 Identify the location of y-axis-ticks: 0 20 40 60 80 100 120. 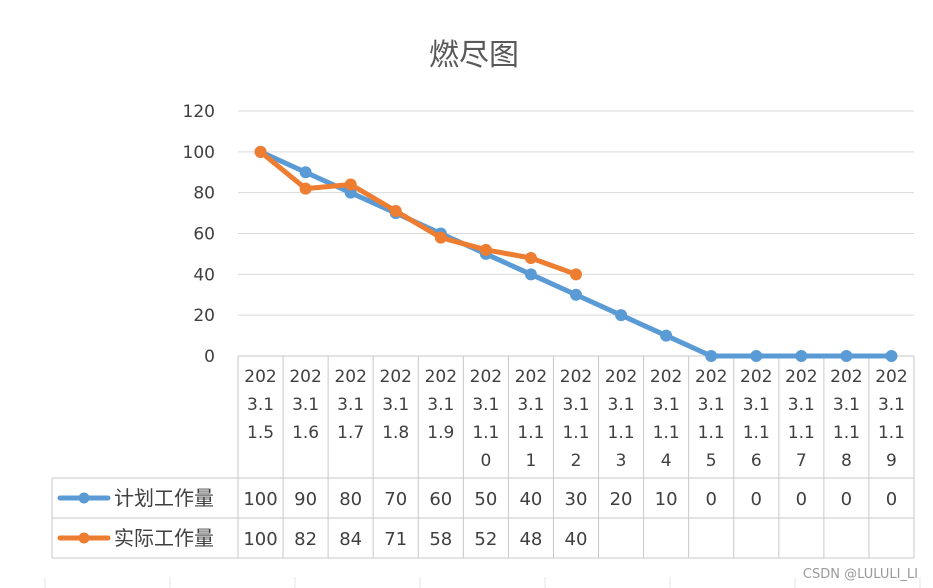
(199, 234).